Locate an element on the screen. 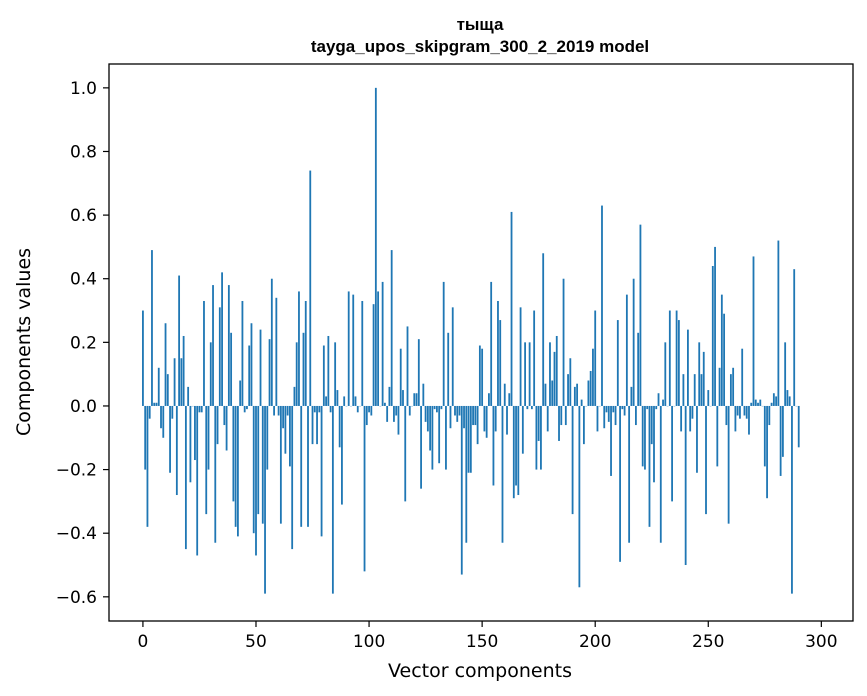  y-tick-label: −0.6 is located at coordinates (76, 598).